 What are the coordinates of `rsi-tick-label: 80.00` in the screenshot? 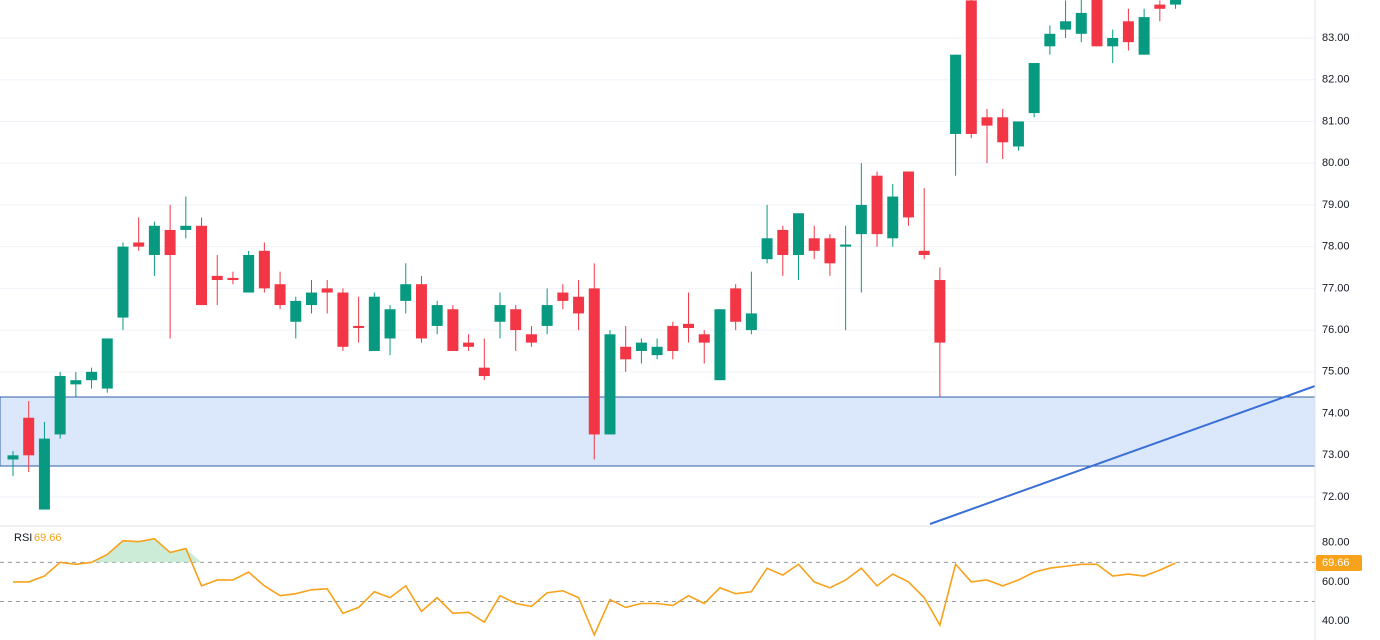 It's located at (1336, 543).